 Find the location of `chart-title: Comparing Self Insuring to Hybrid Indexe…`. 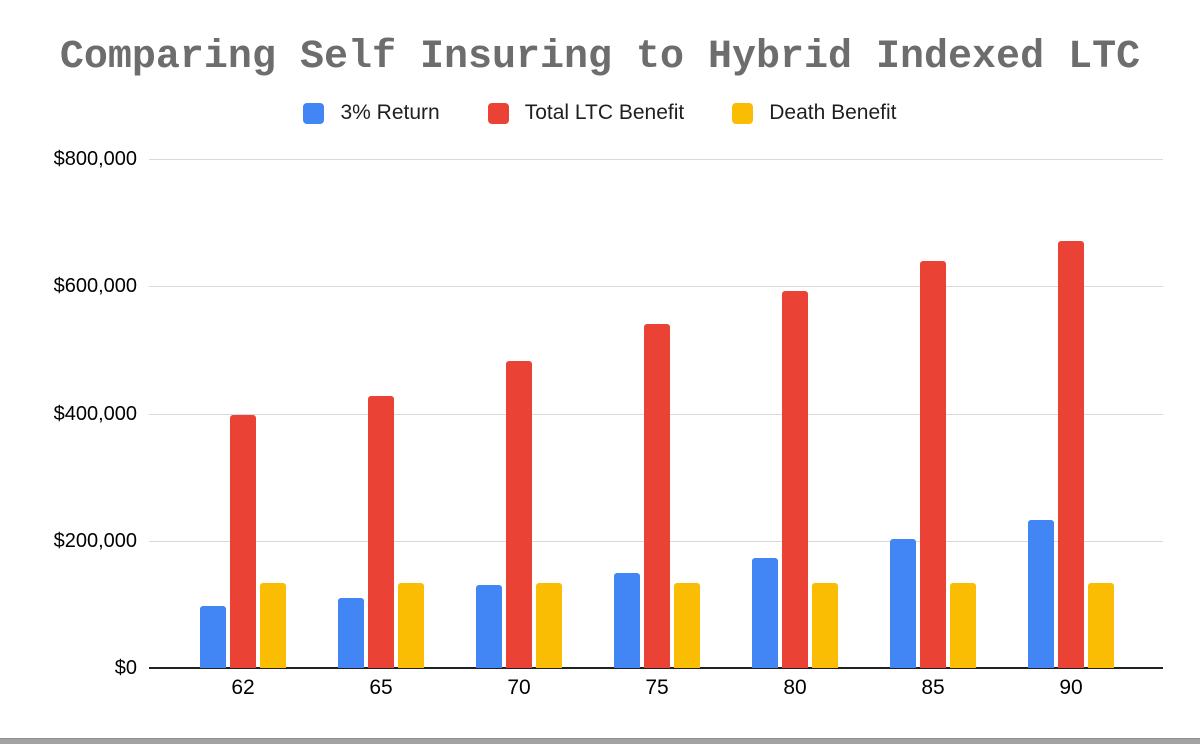

chart-title: Comparing Self Insuring to Hybrid Indexe… is located at coordinates (600, 57).